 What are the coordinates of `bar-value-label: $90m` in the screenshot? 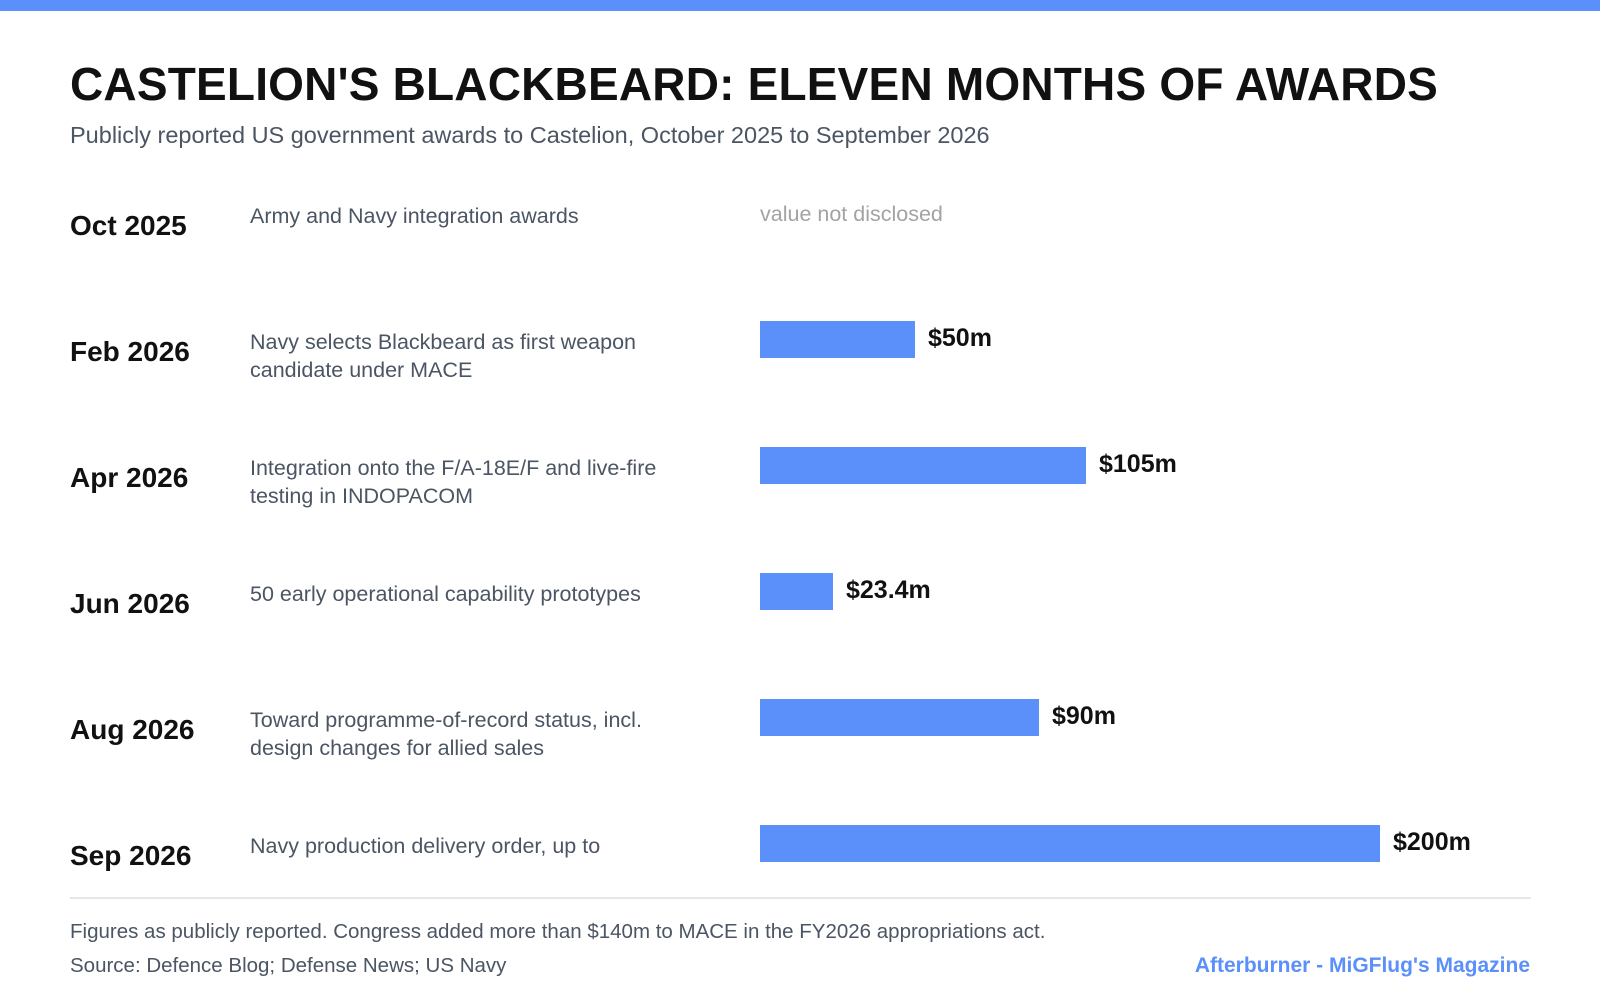 It's located at (1084, 716).